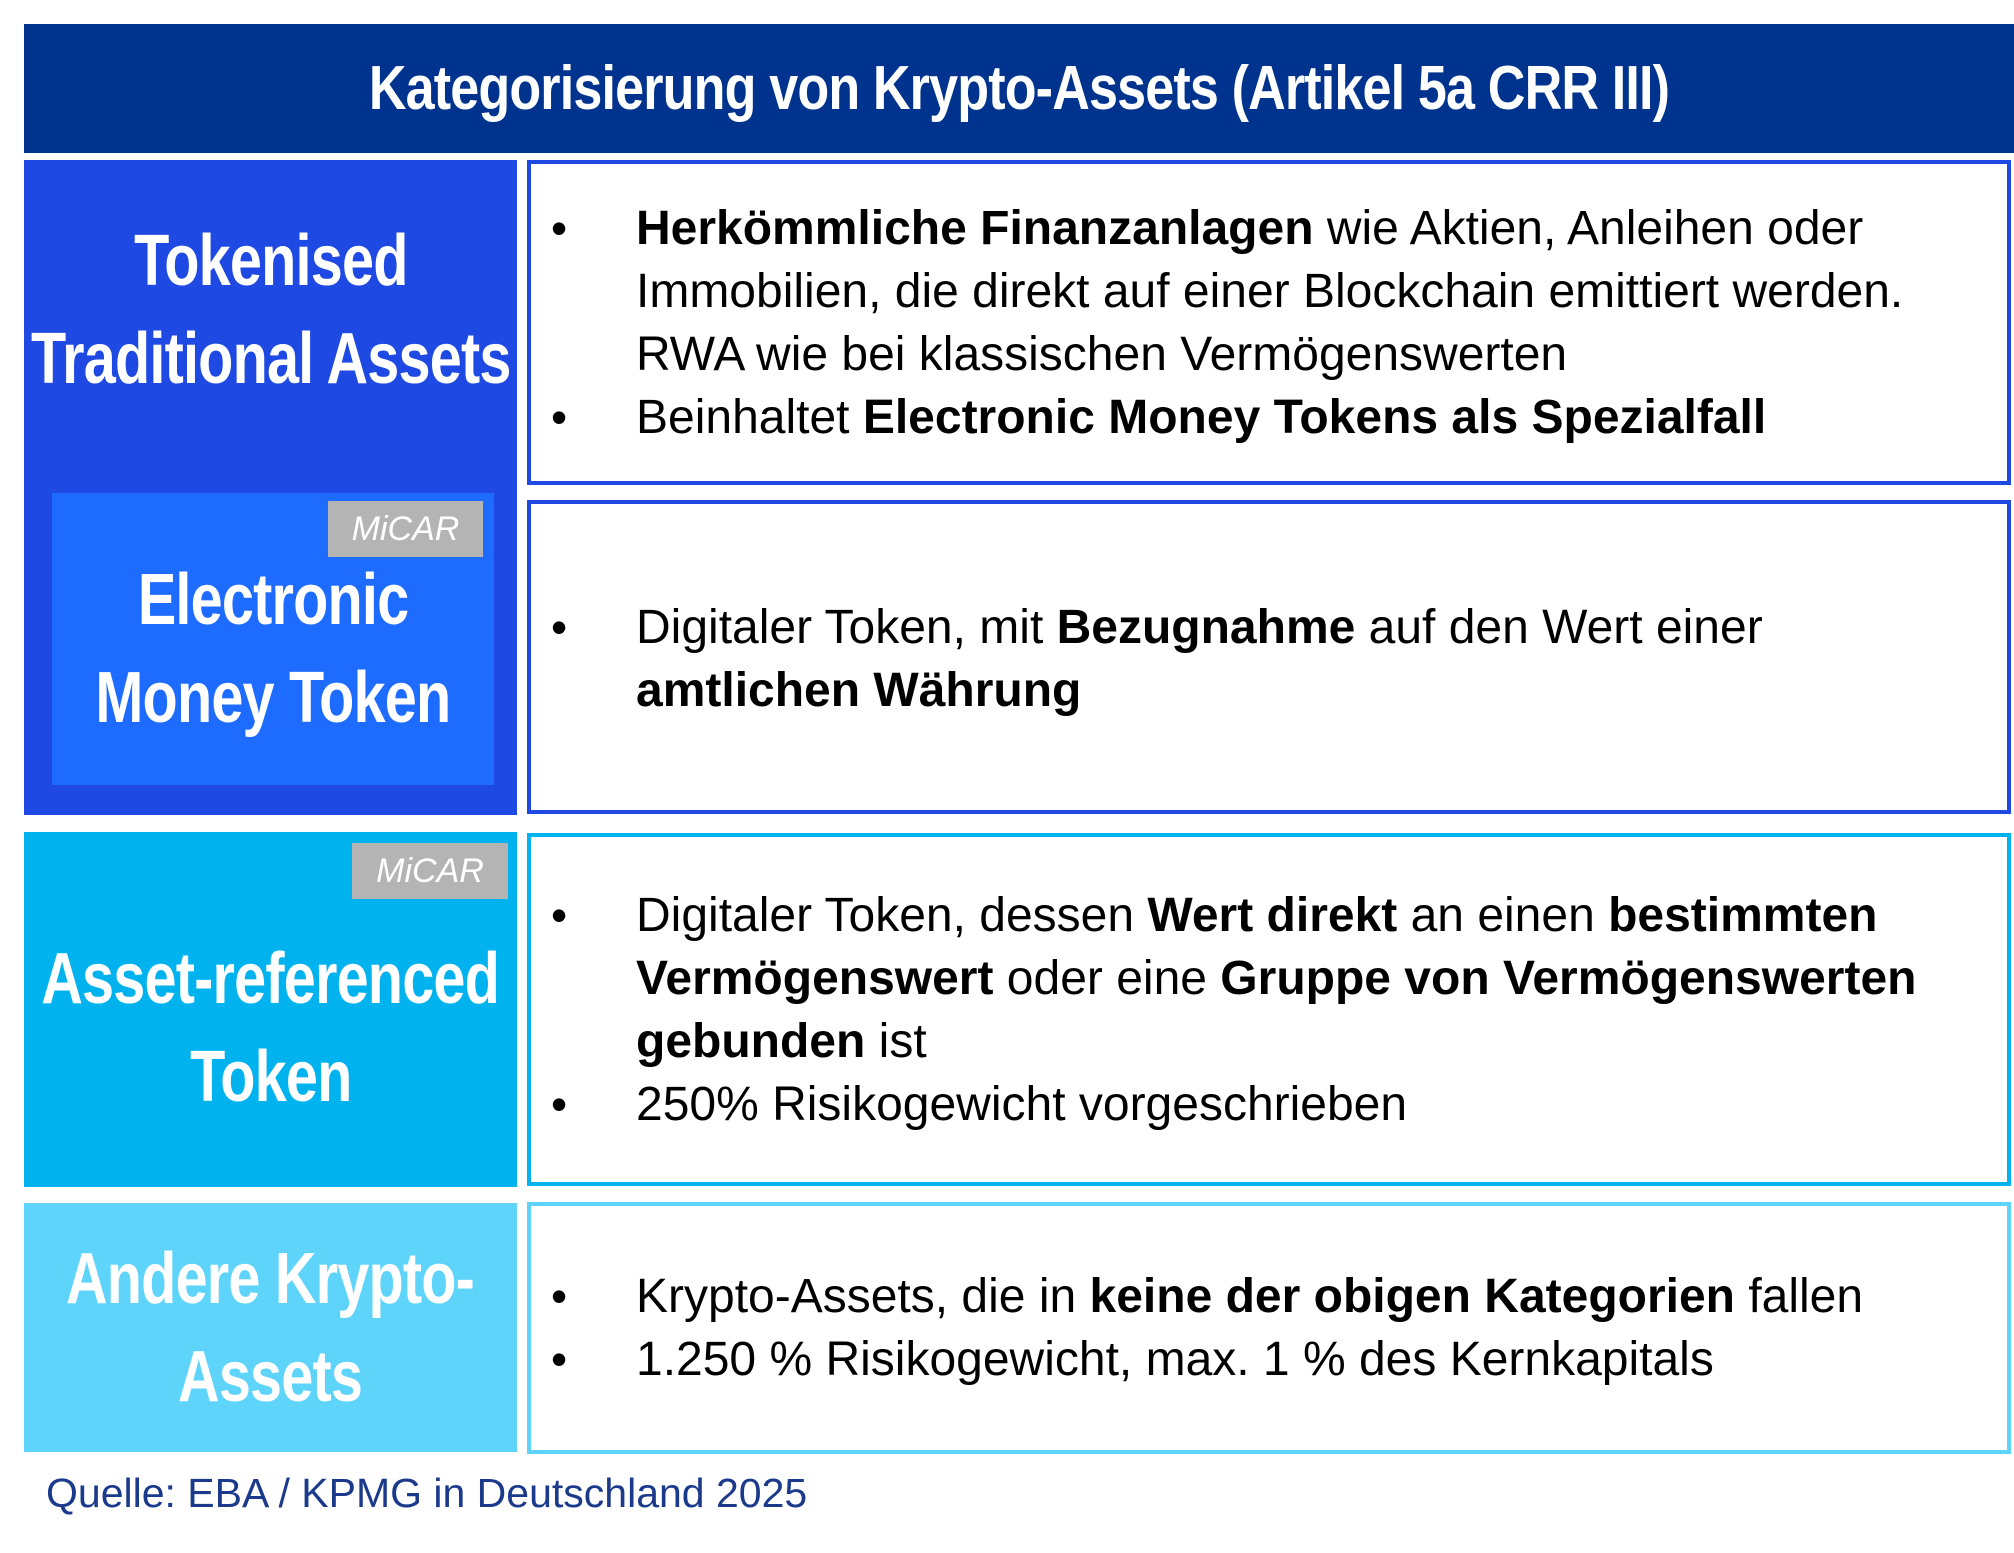 The image size is (2014, 1553). Describe the element at coordinates (1799, 1296) in the screenshot. I see `text-segment: fallen` at that location.